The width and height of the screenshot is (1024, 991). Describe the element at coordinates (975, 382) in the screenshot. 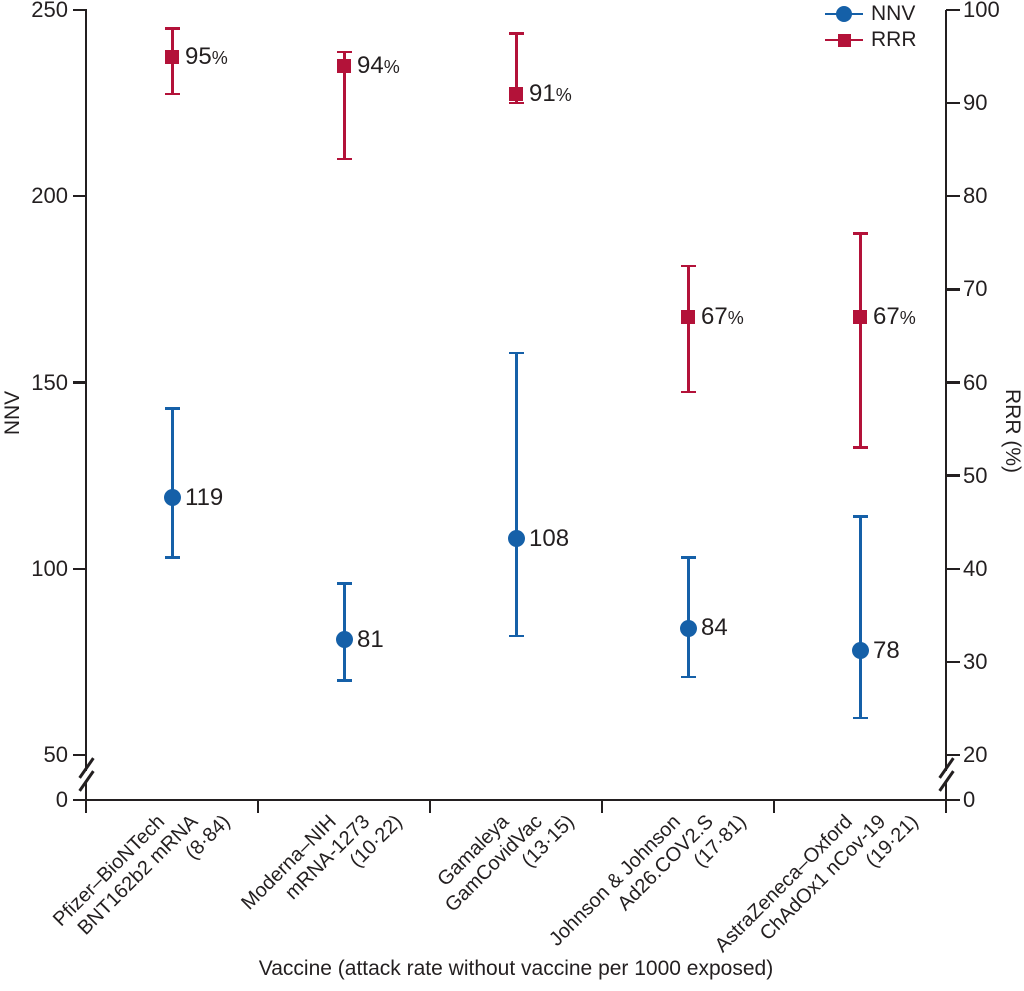

I see `y-axis-right-tick-label: 60` at that location.